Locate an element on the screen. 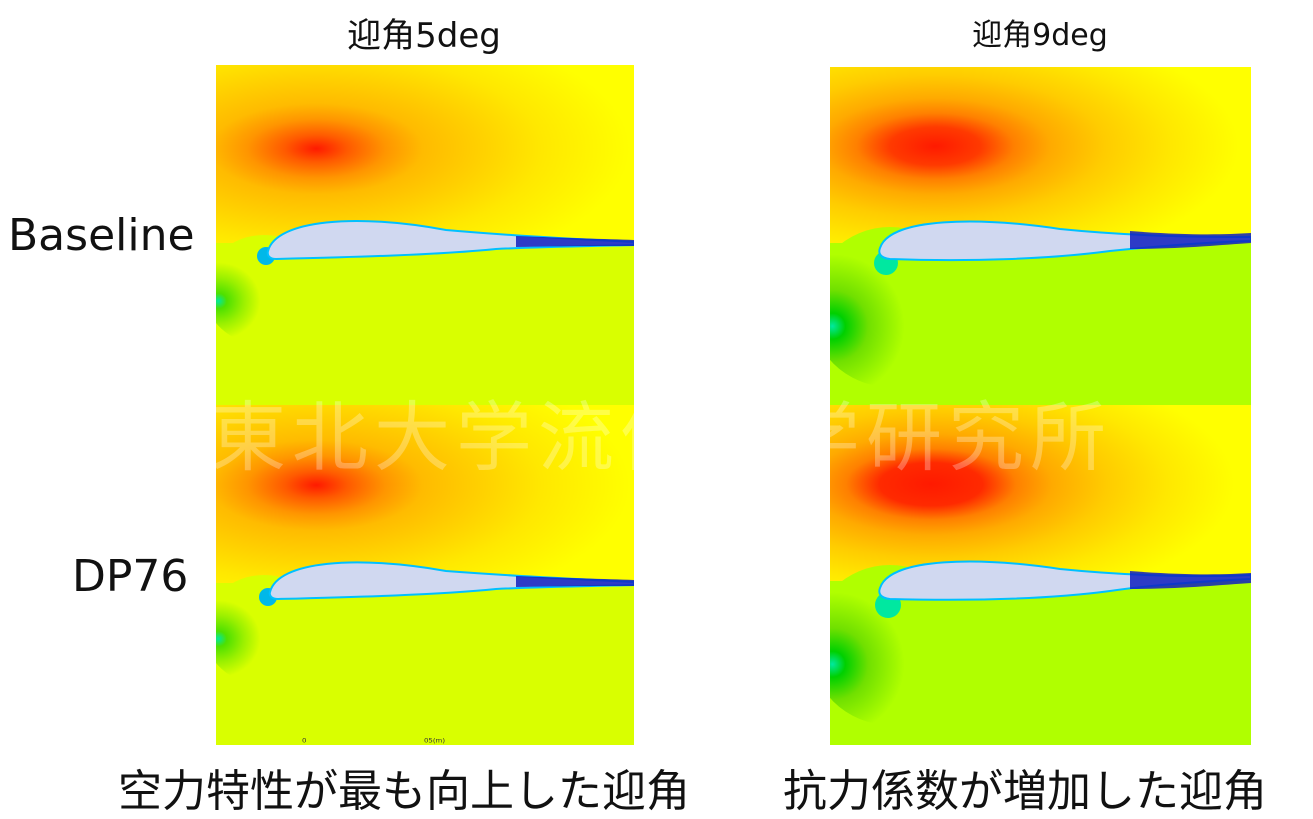  contour-panel-baseline-aoa9 is located at coordinates (1040, 236).